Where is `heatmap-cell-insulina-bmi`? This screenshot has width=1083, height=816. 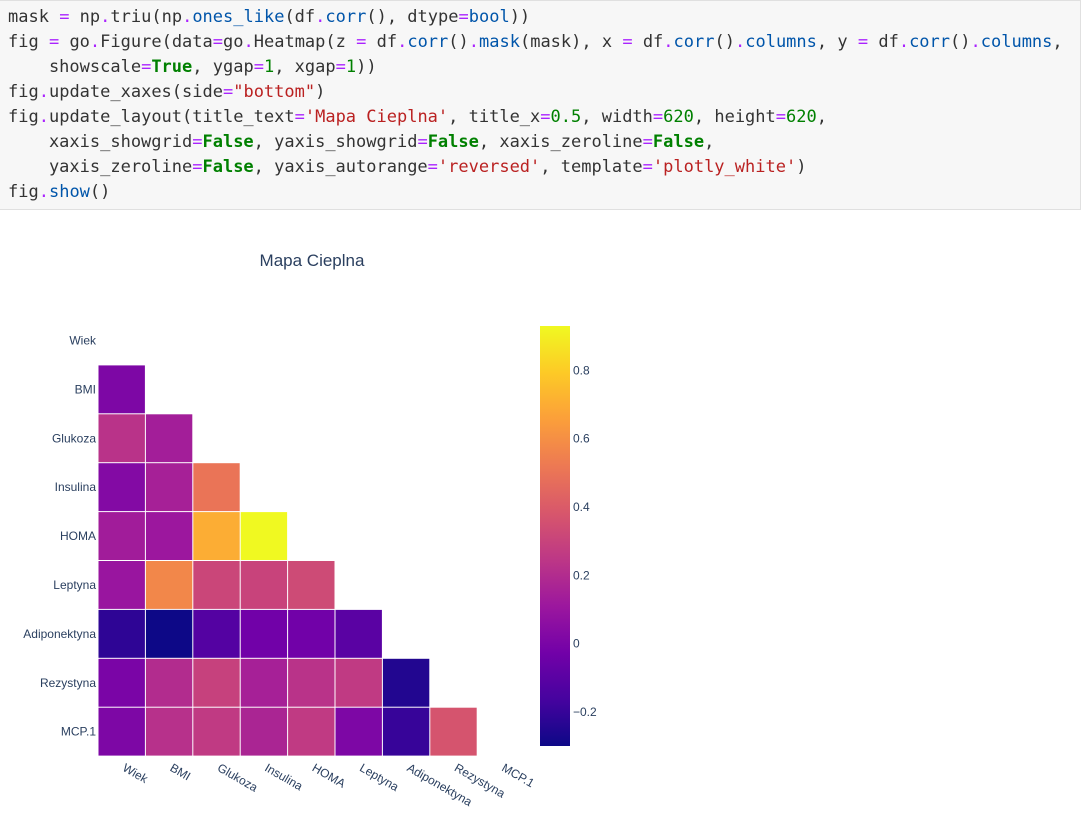
heatmap-cell-insulina-bmi is located at coordinates (169, 487).